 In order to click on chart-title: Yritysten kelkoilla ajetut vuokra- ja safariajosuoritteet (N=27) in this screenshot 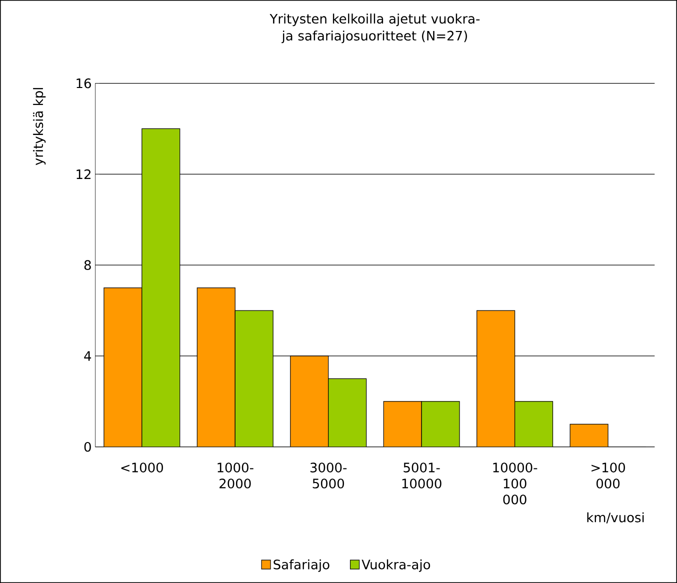, I will do `click(375, 29)`.